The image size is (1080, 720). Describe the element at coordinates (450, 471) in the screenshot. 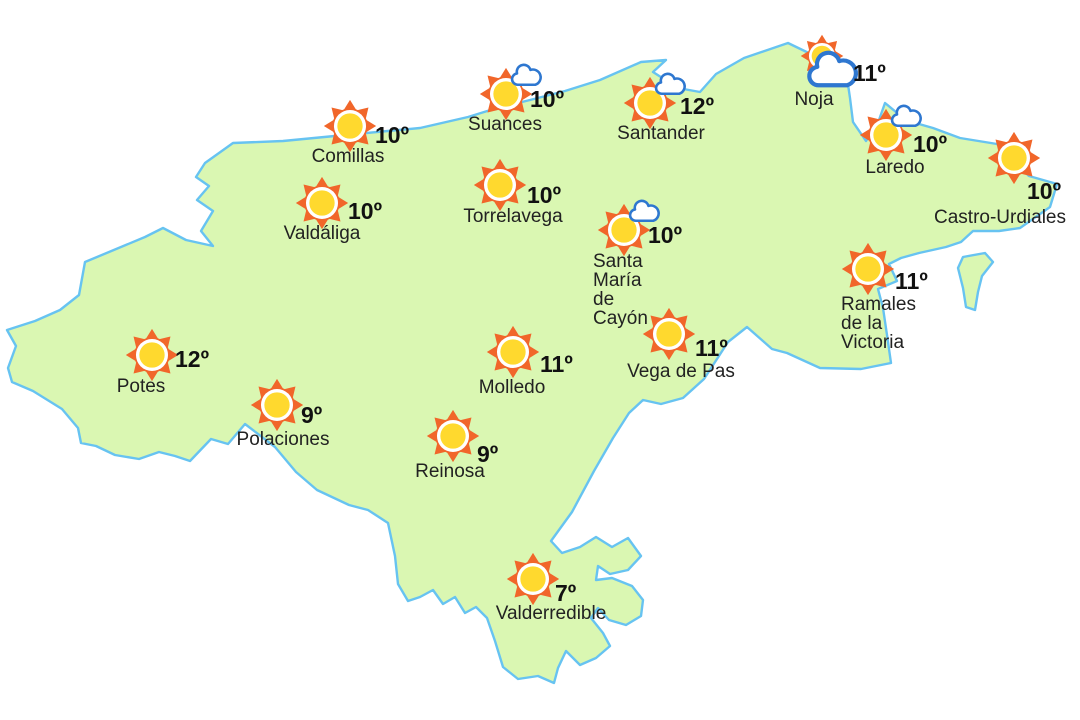

I see `station-label: Reinosa` at that location.